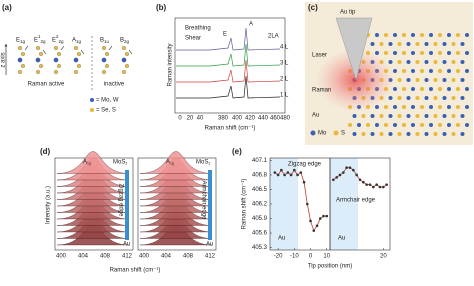  I want to click on edge-bar, so click(127, 205).